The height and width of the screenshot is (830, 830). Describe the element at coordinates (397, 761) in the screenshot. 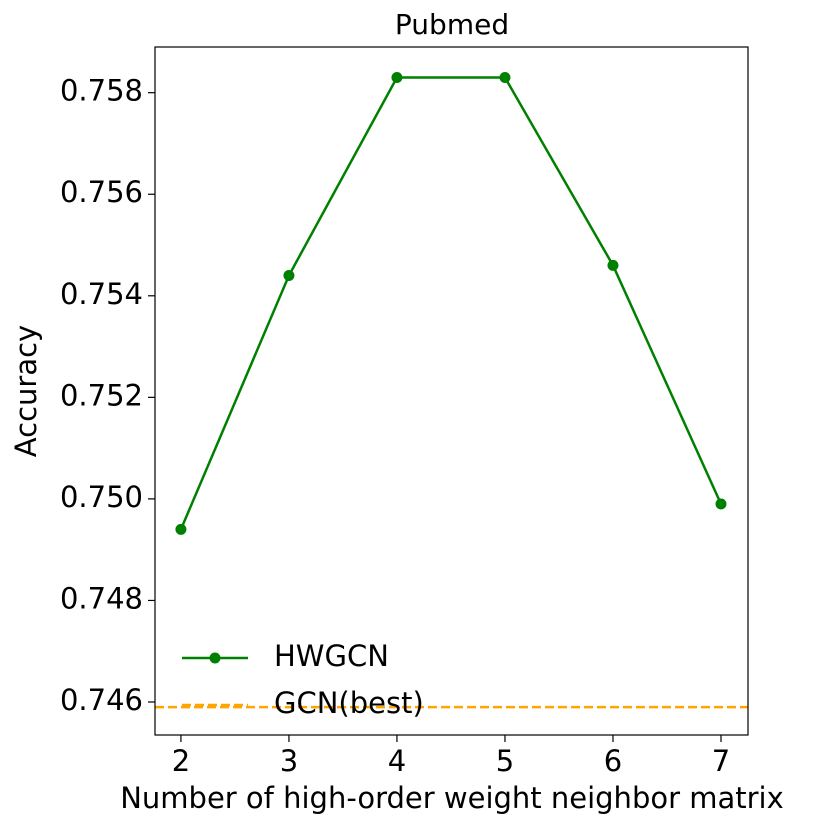

I see `x-tick-label: 4` at that location.